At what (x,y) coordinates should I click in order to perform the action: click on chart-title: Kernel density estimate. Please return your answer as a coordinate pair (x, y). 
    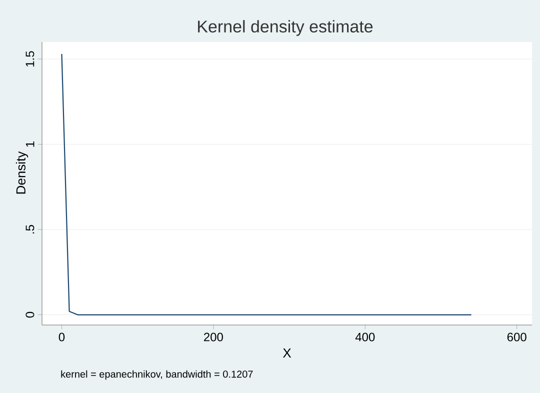
    Looking at the image, I should click on (285, 28).